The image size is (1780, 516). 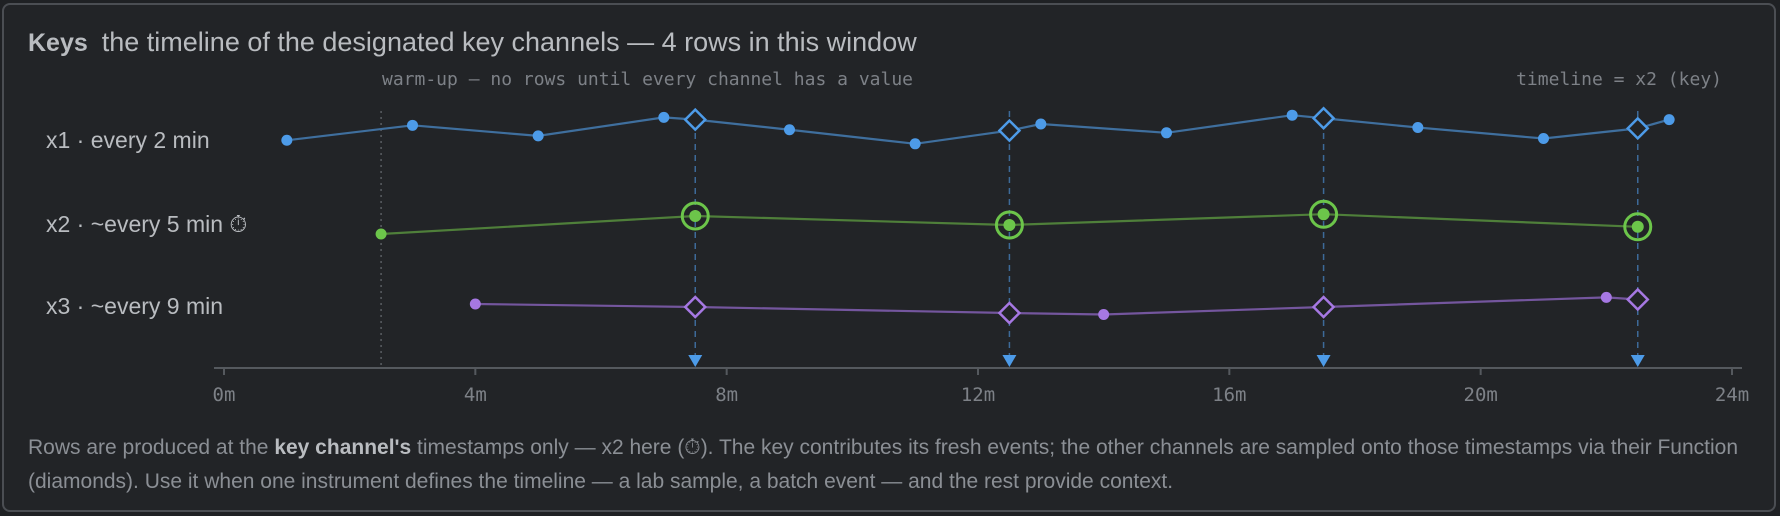 What do you see at coordinates (1229, 395) in the screenshot?
I see `x-tick-label-16: 16m` at bounding box center [1229, 395].